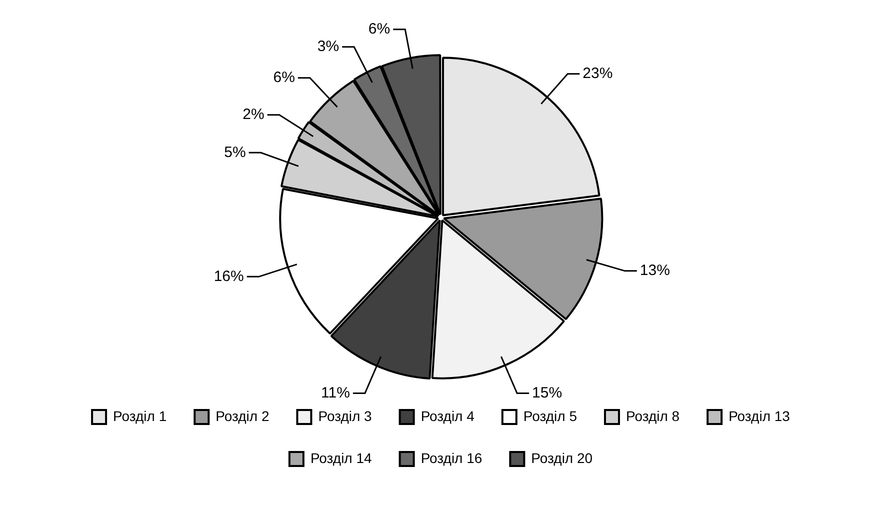  I want to click on data-label: 23%, so click(597, 73).